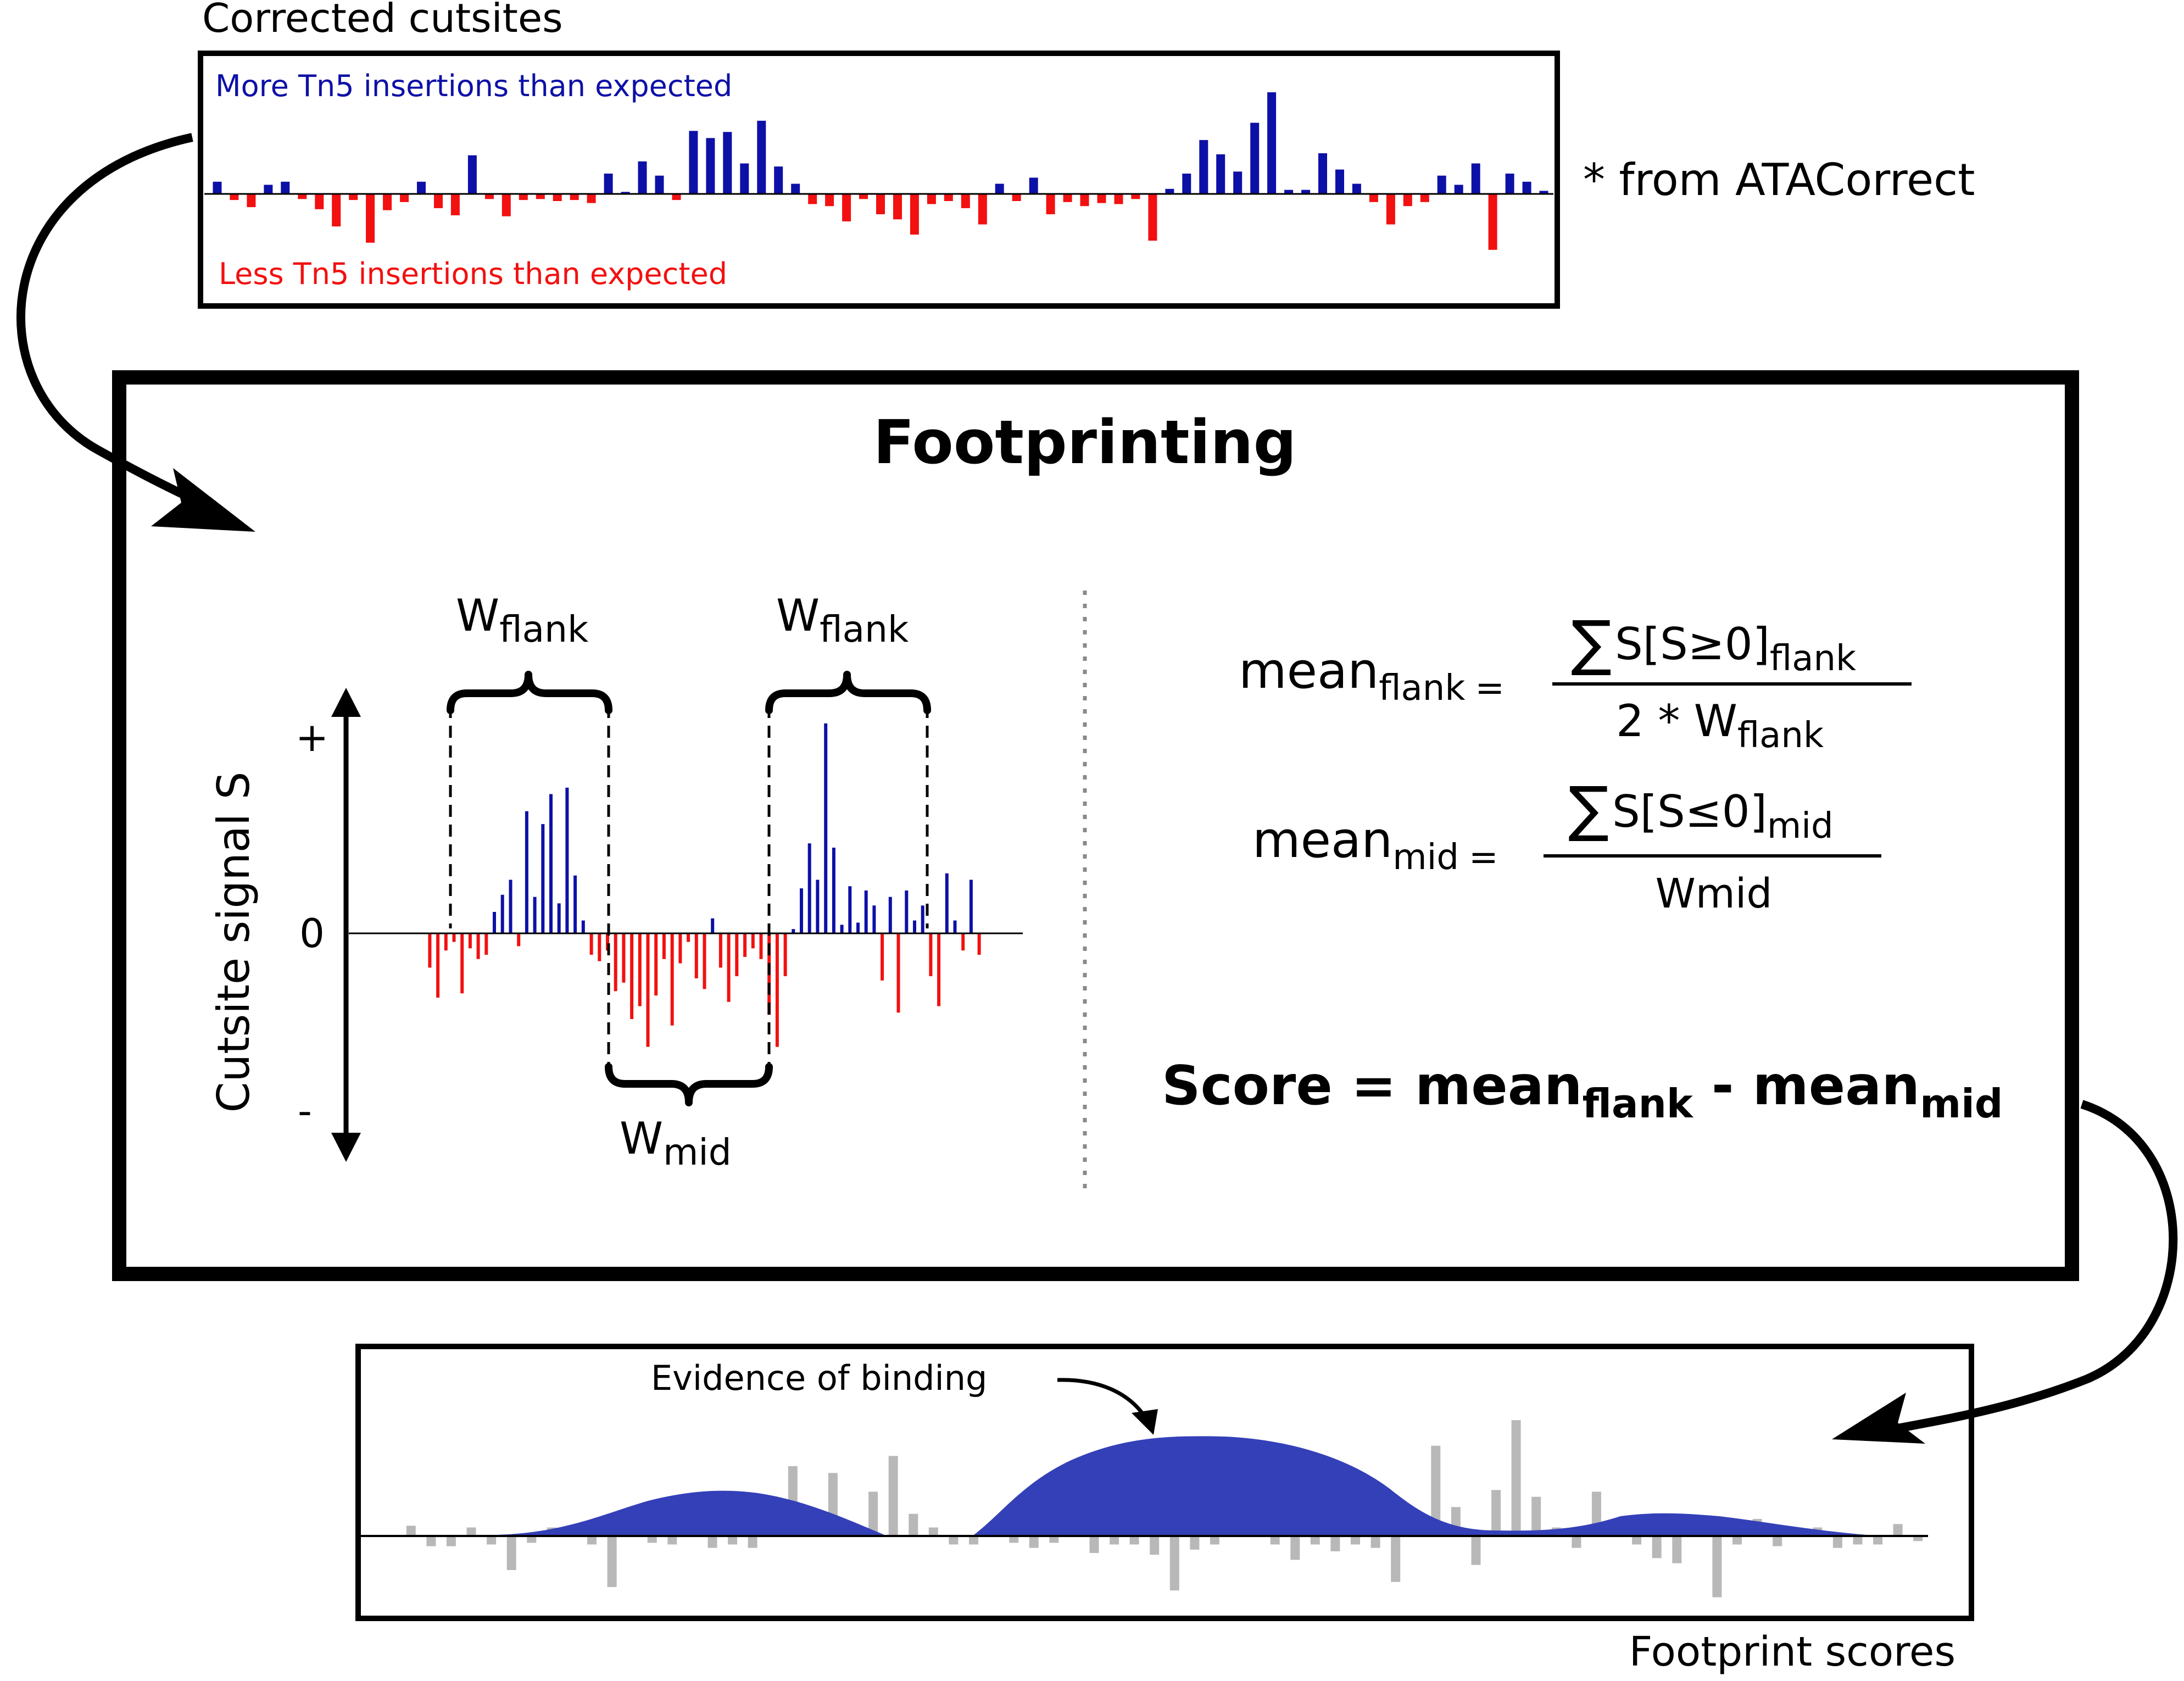  I want to click on flank-left-brace, so click(529, 693).